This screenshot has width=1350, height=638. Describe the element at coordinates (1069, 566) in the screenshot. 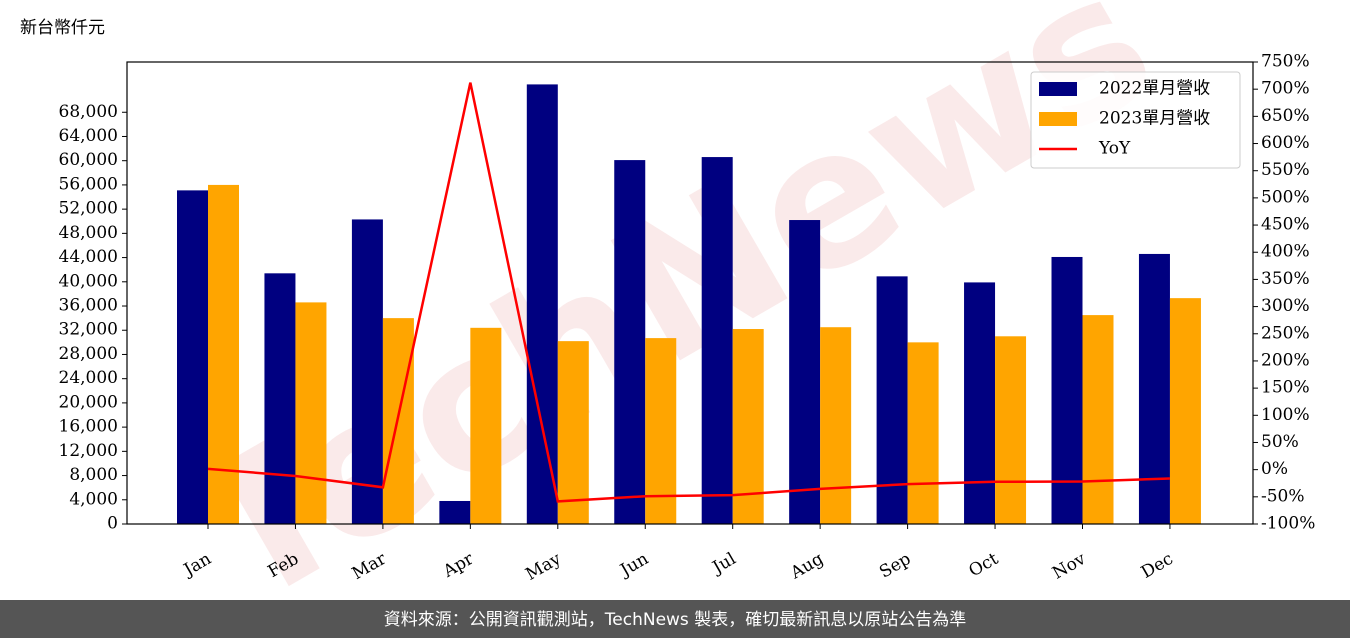

I see `x-tick-label: Nov` at that location.